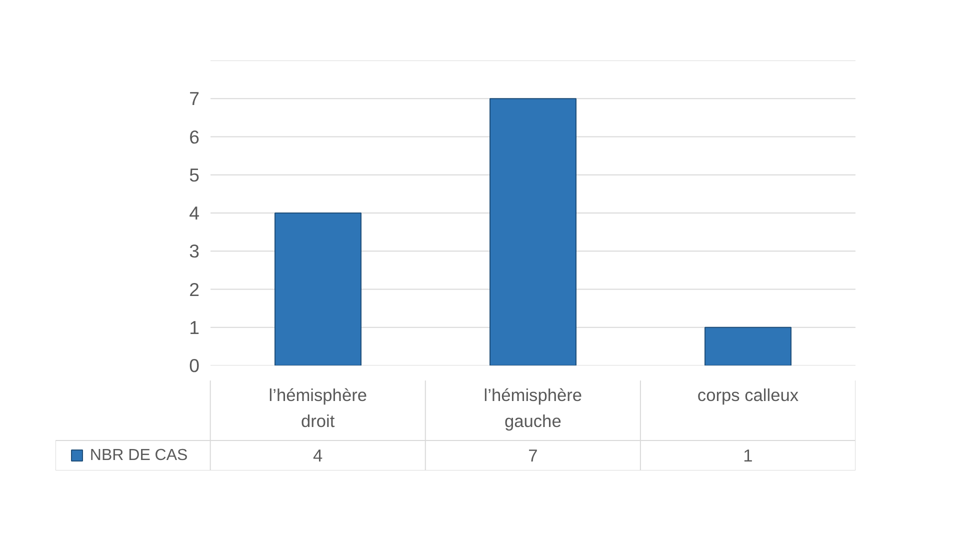 This screenshot has width=955, height=533. What do you see at coordinates (139, 455) in the screenshot?
I see `legend-label: NBR DE CAS` at bounding box center [139, 455].